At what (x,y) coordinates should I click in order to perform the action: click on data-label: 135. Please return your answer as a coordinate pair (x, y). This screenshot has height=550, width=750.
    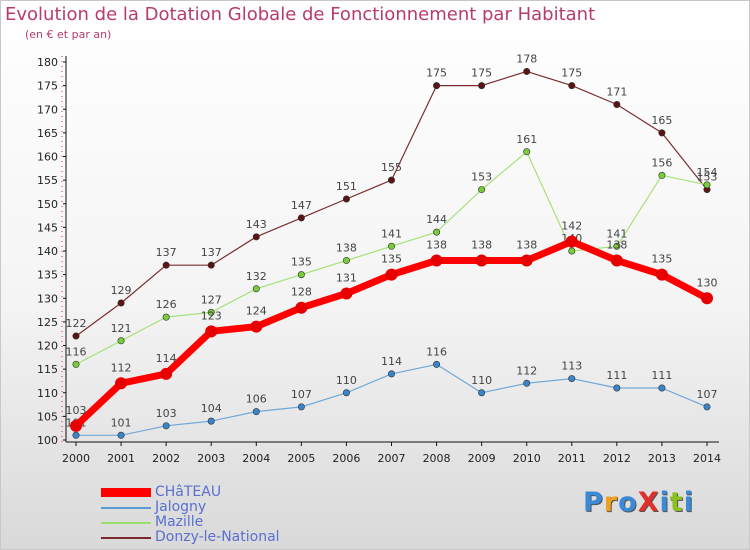
    Looking at the image, I should click on (391, 259).